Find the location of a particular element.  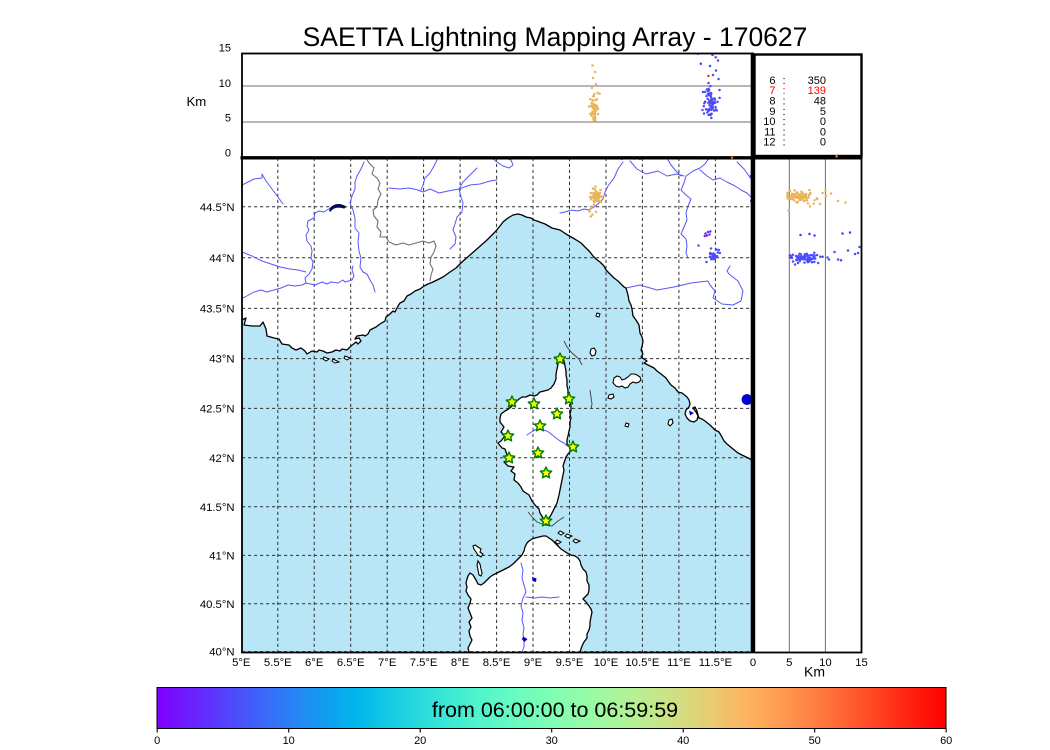

svg-text: 50 is located at coordinates (815, 741).